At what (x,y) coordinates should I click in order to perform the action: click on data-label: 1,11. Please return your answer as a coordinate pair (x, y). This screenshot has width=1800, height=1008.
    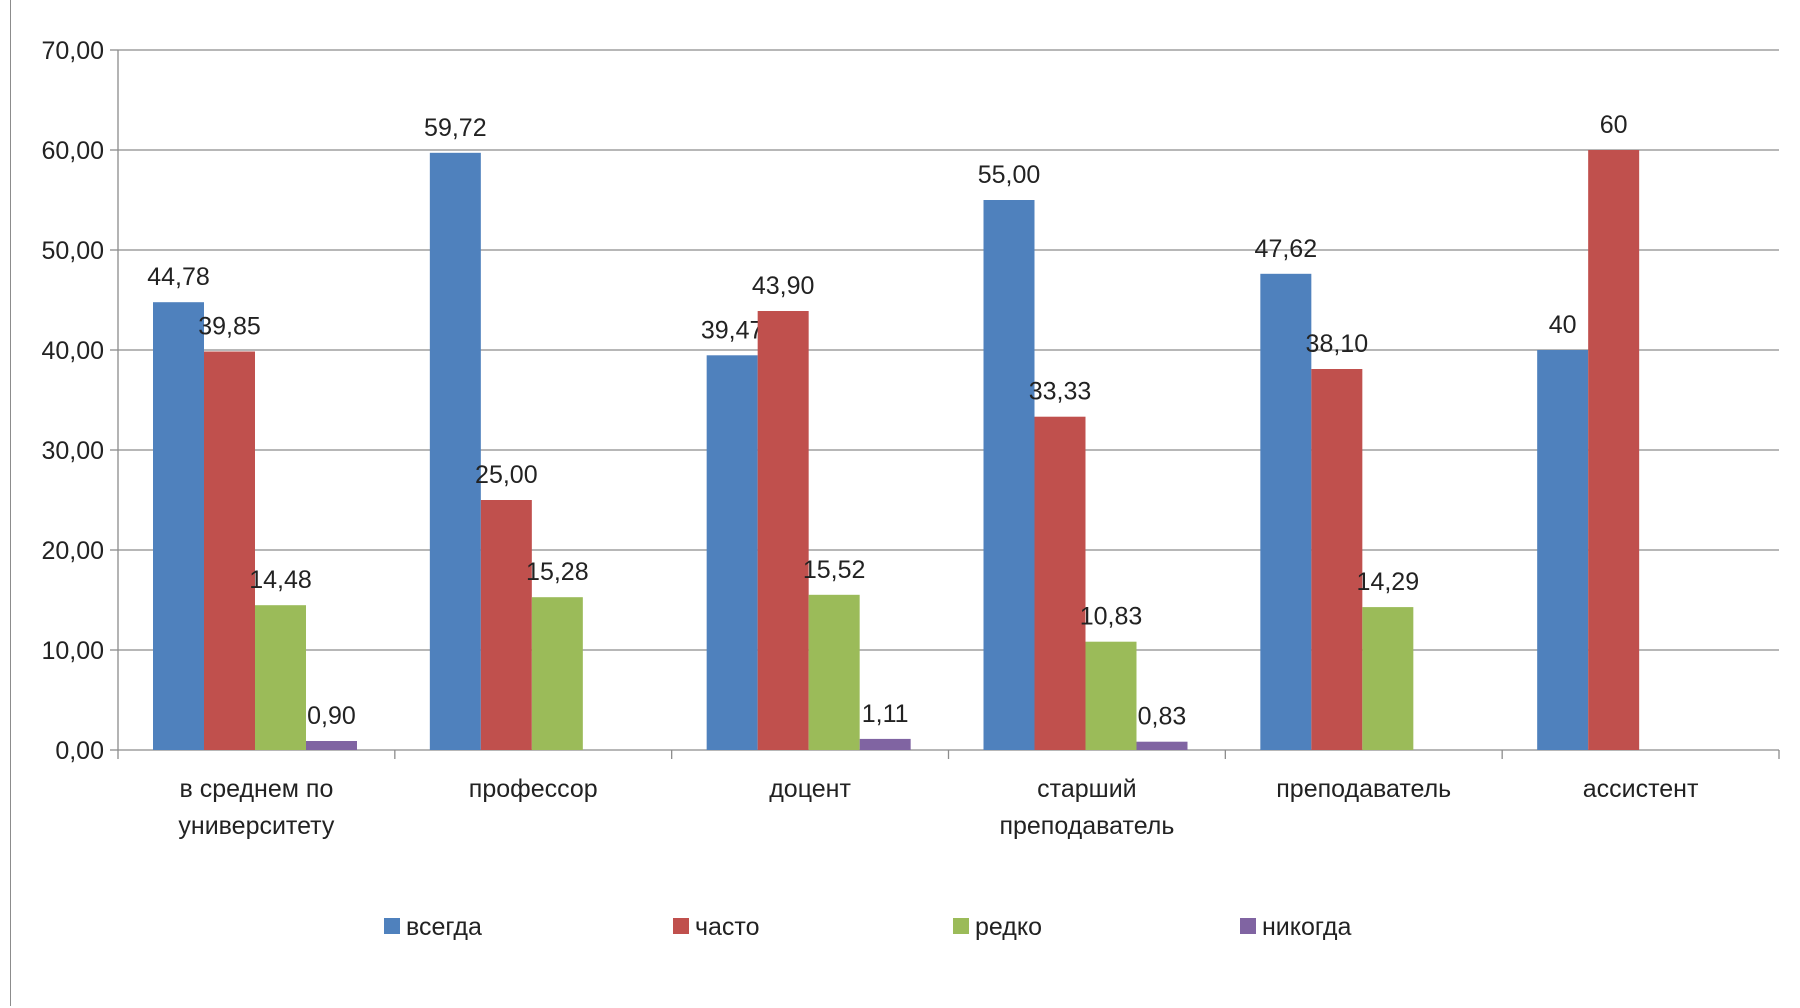
    Looking at the image, I should click on (885, 714).